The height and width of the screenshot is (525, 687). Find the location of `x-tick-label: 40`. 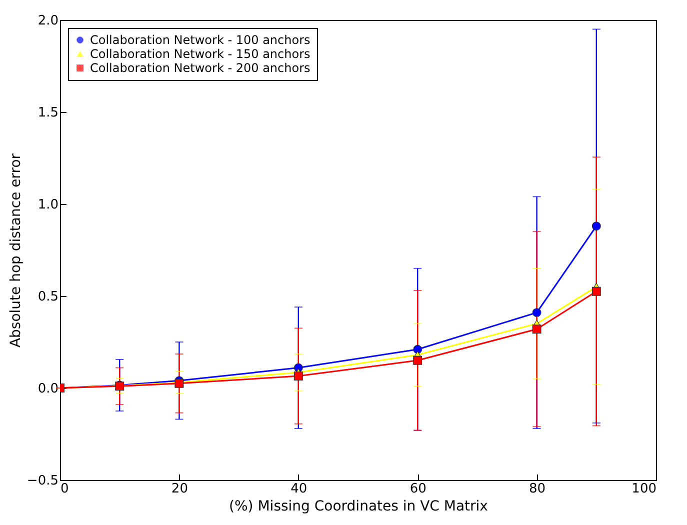

x-tick-label: 40 is located at coordinates (299, 489).